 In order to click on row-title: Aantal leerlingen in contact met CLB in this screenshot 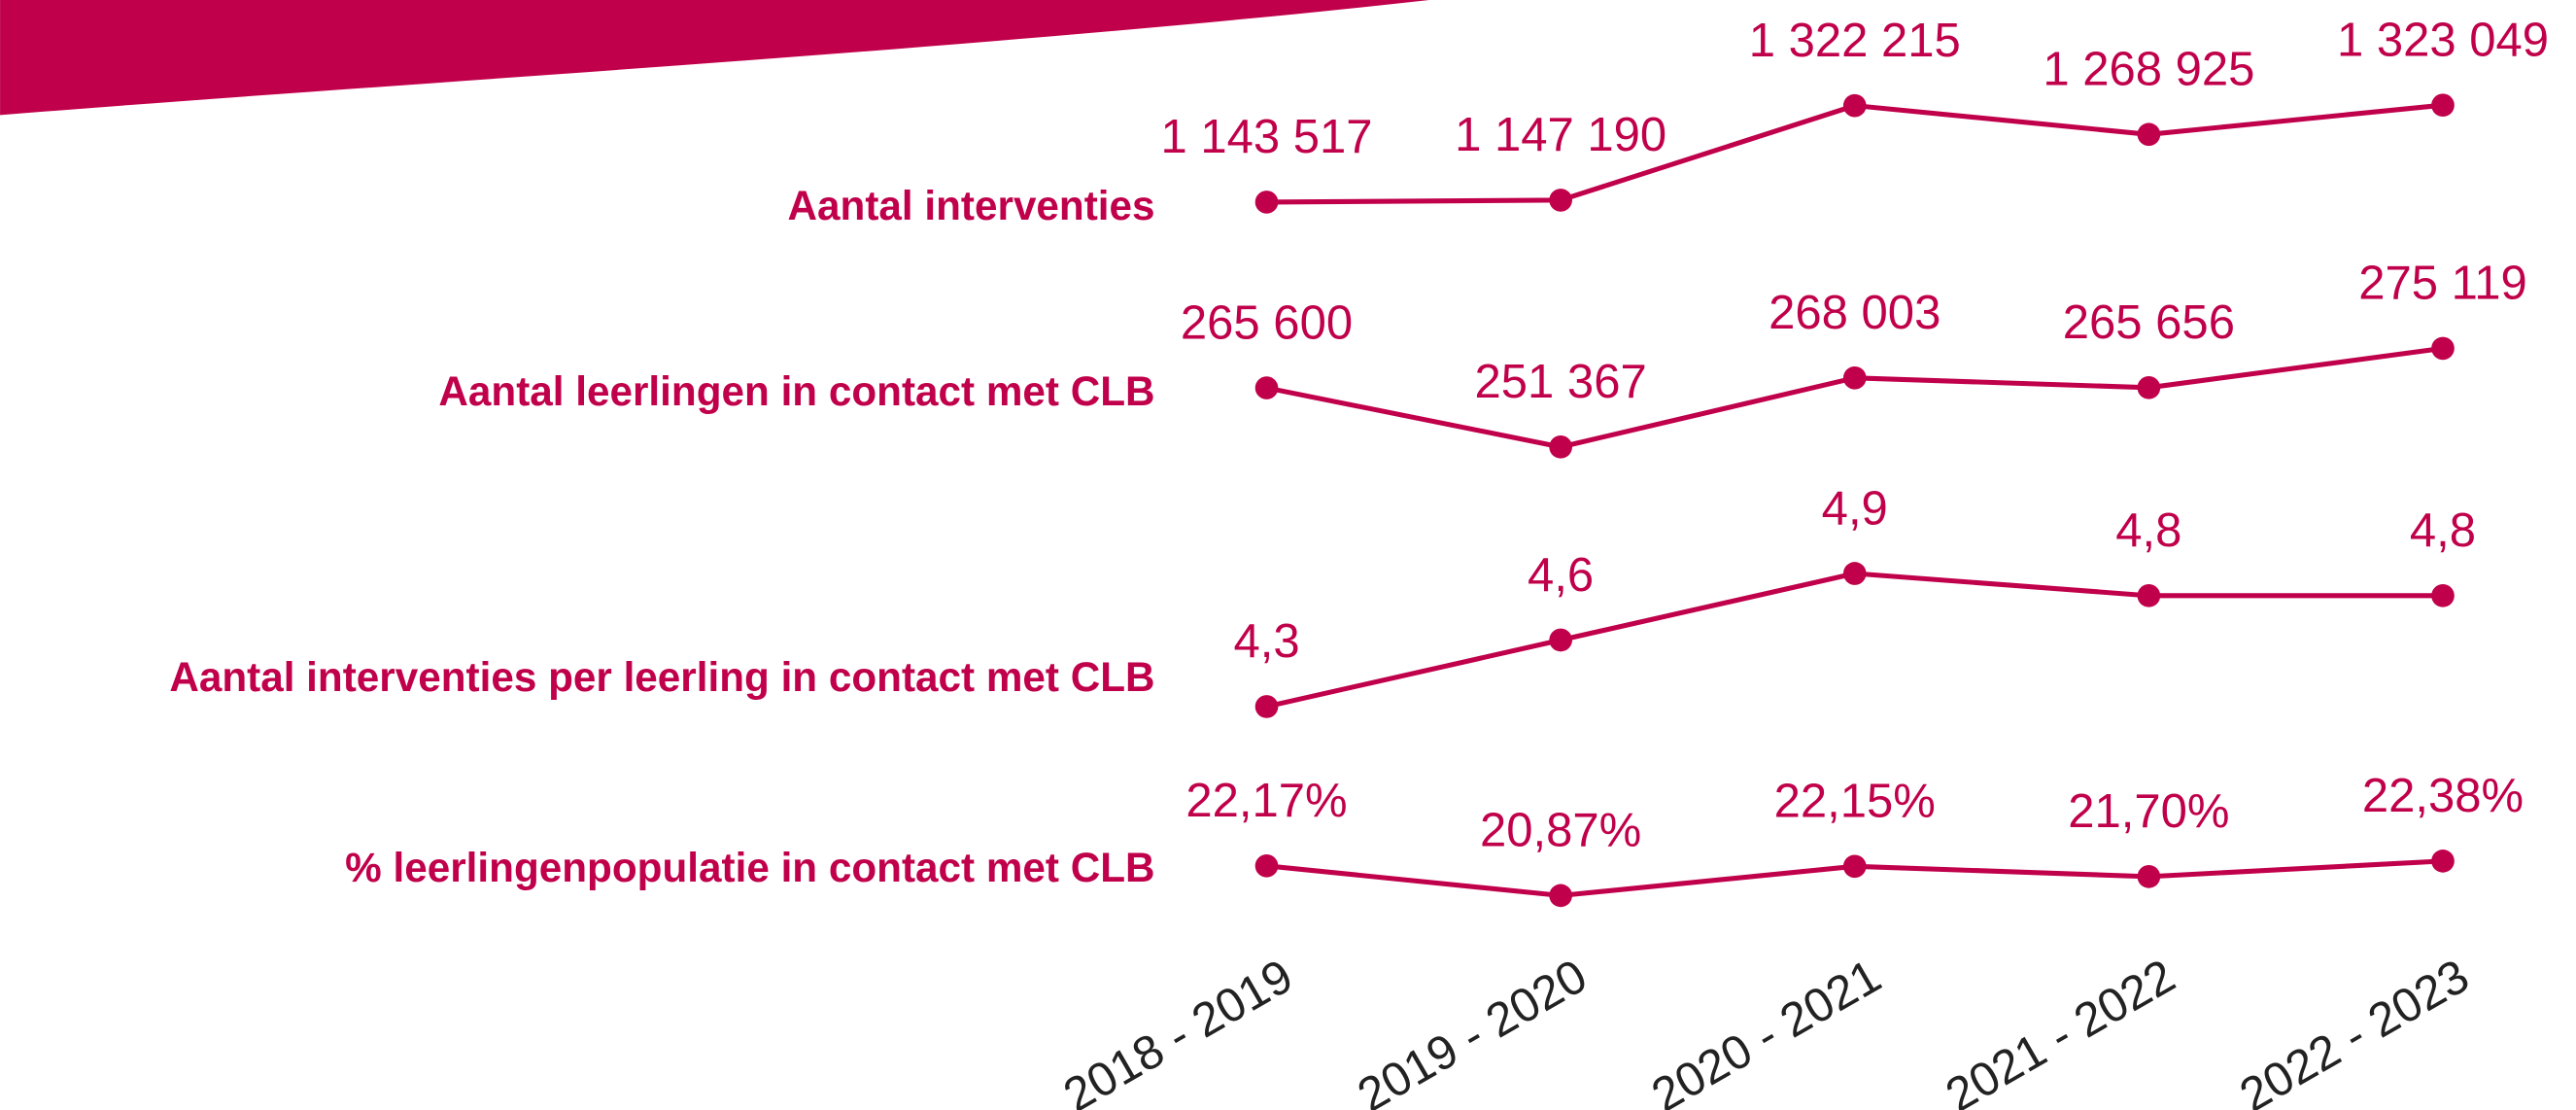, I will do `click(796, 391)`.